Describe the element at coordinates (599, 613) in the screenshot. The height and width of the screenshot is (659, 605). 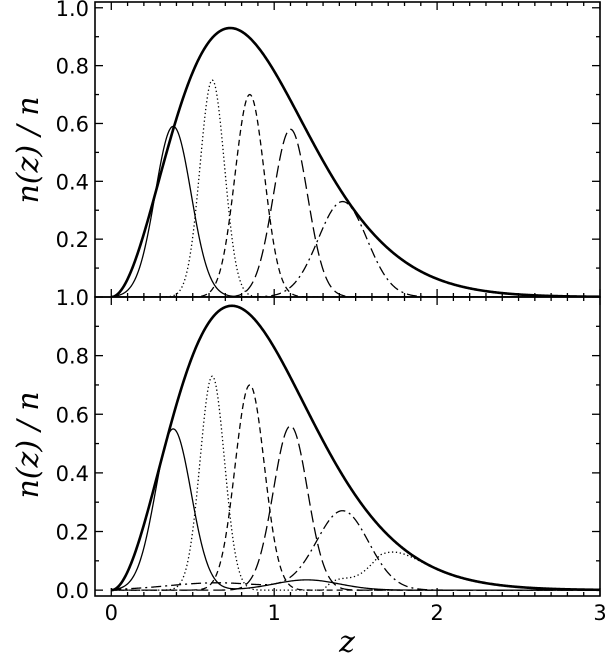
I see `x-tick-label: 3` at that location.